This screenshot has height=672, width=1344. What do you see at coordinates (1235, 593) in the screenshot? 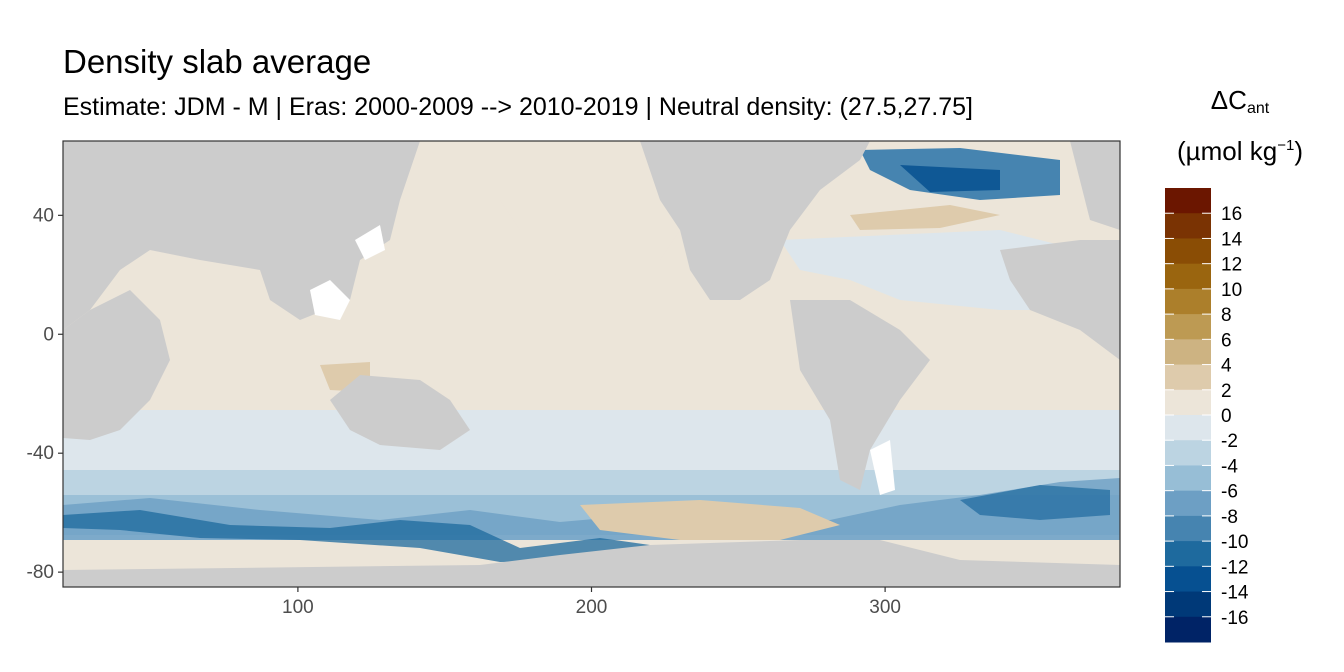
I see `colorbar-label: -14` at bounding box center [1235, 593].